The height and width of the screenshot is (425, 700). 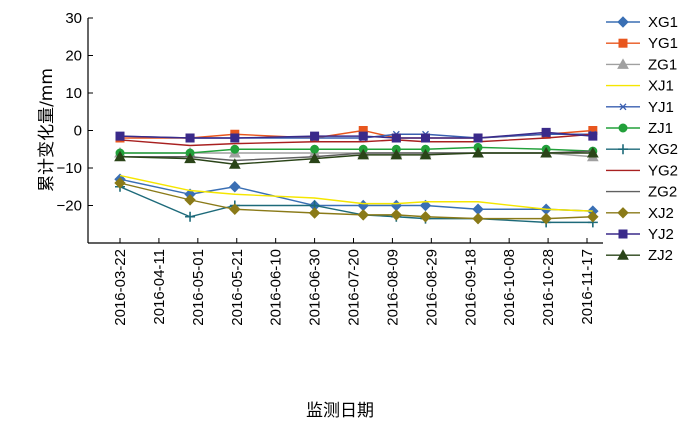 What do you see at coordinates (642, 22) in the screenshot?
I see `legend-item-xg1: XG1` at bounding box center [642, 22].